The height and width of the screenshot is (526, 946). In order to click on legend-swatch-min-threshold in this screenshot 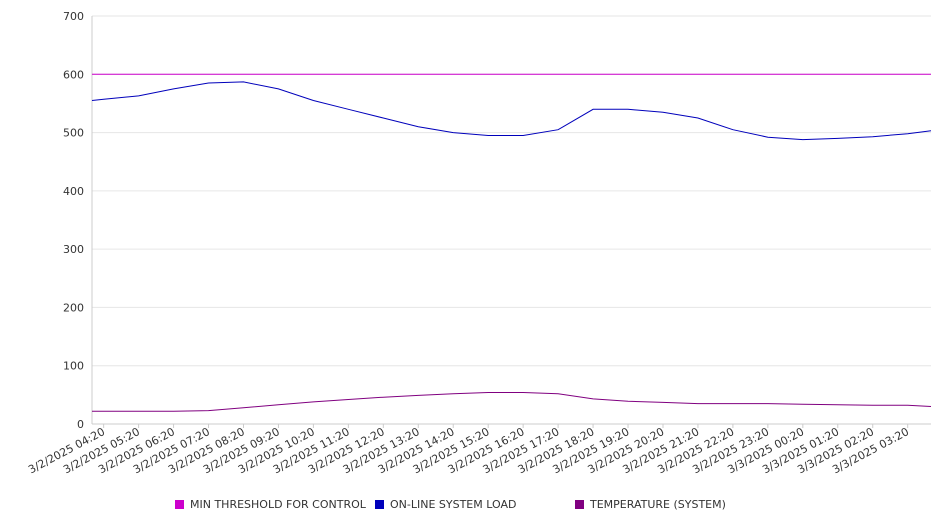, I will do `click(179, 504)`.